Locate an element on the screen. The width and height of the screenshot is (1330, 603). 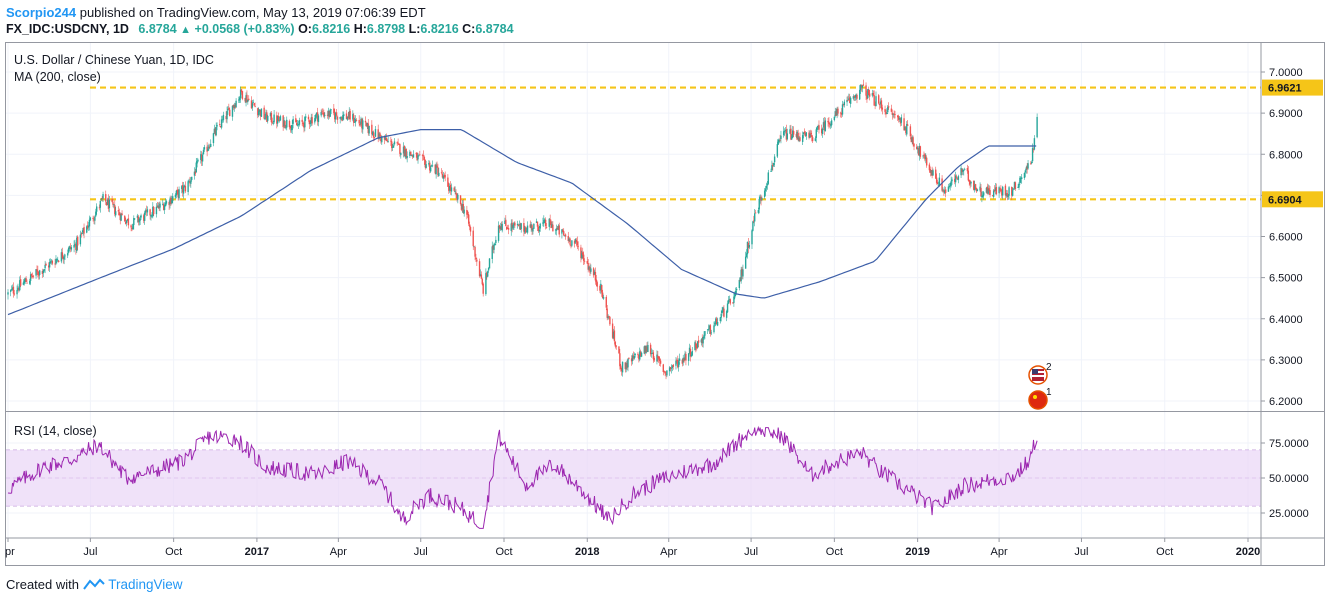
low-label: L: is located at coordinates (414, 29).